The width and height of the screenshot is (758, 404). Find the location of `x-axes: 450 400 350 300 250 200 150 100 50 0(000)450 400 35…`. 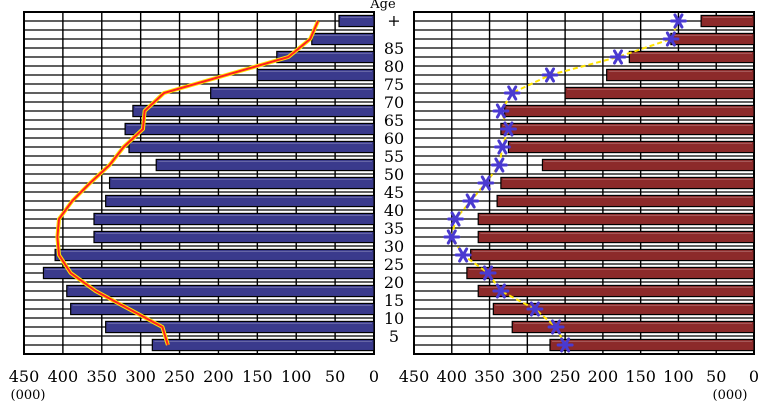

x-axes: 450 400 350 300 250 200 150 100 50 0(000)450 400 35… is located at coordinates (383, 385).